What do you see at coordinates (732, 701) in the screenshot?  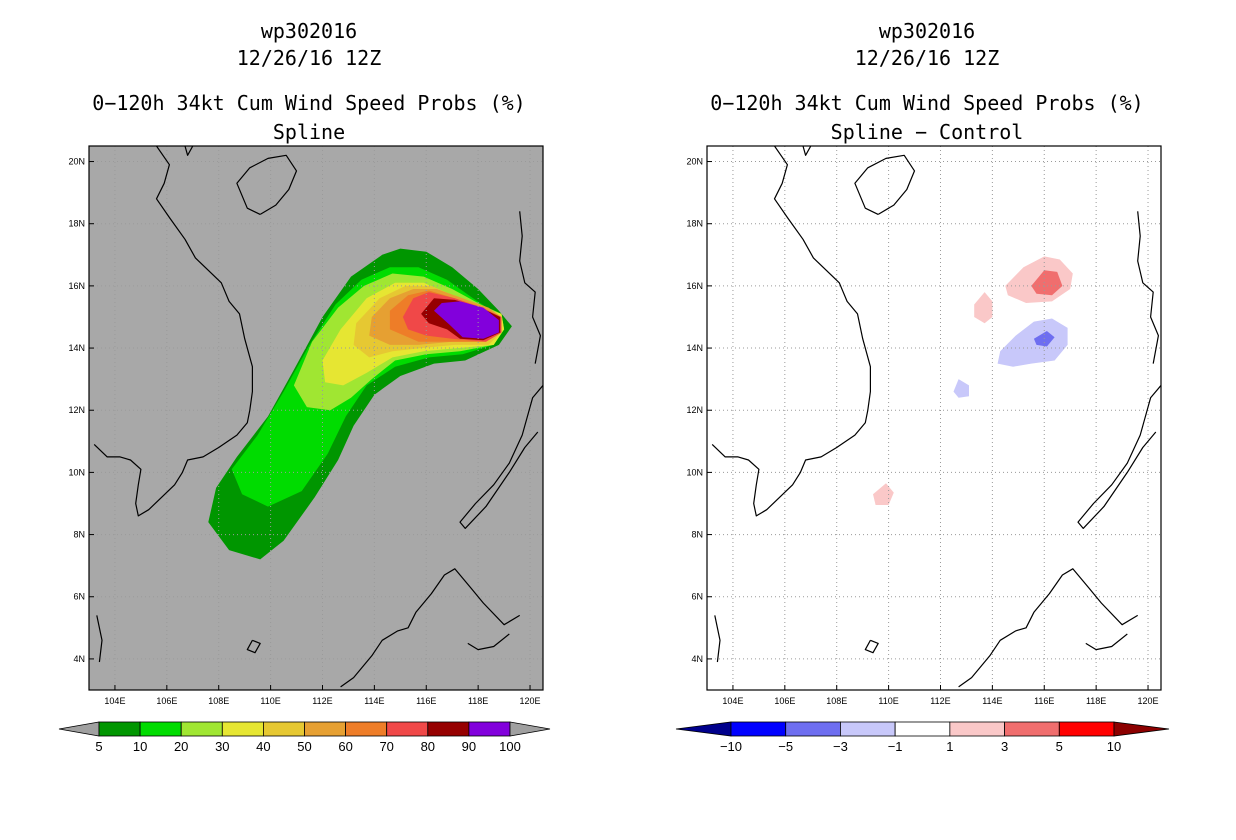 I see `x-tick-label: 104E` at bounding box center [732, 701].